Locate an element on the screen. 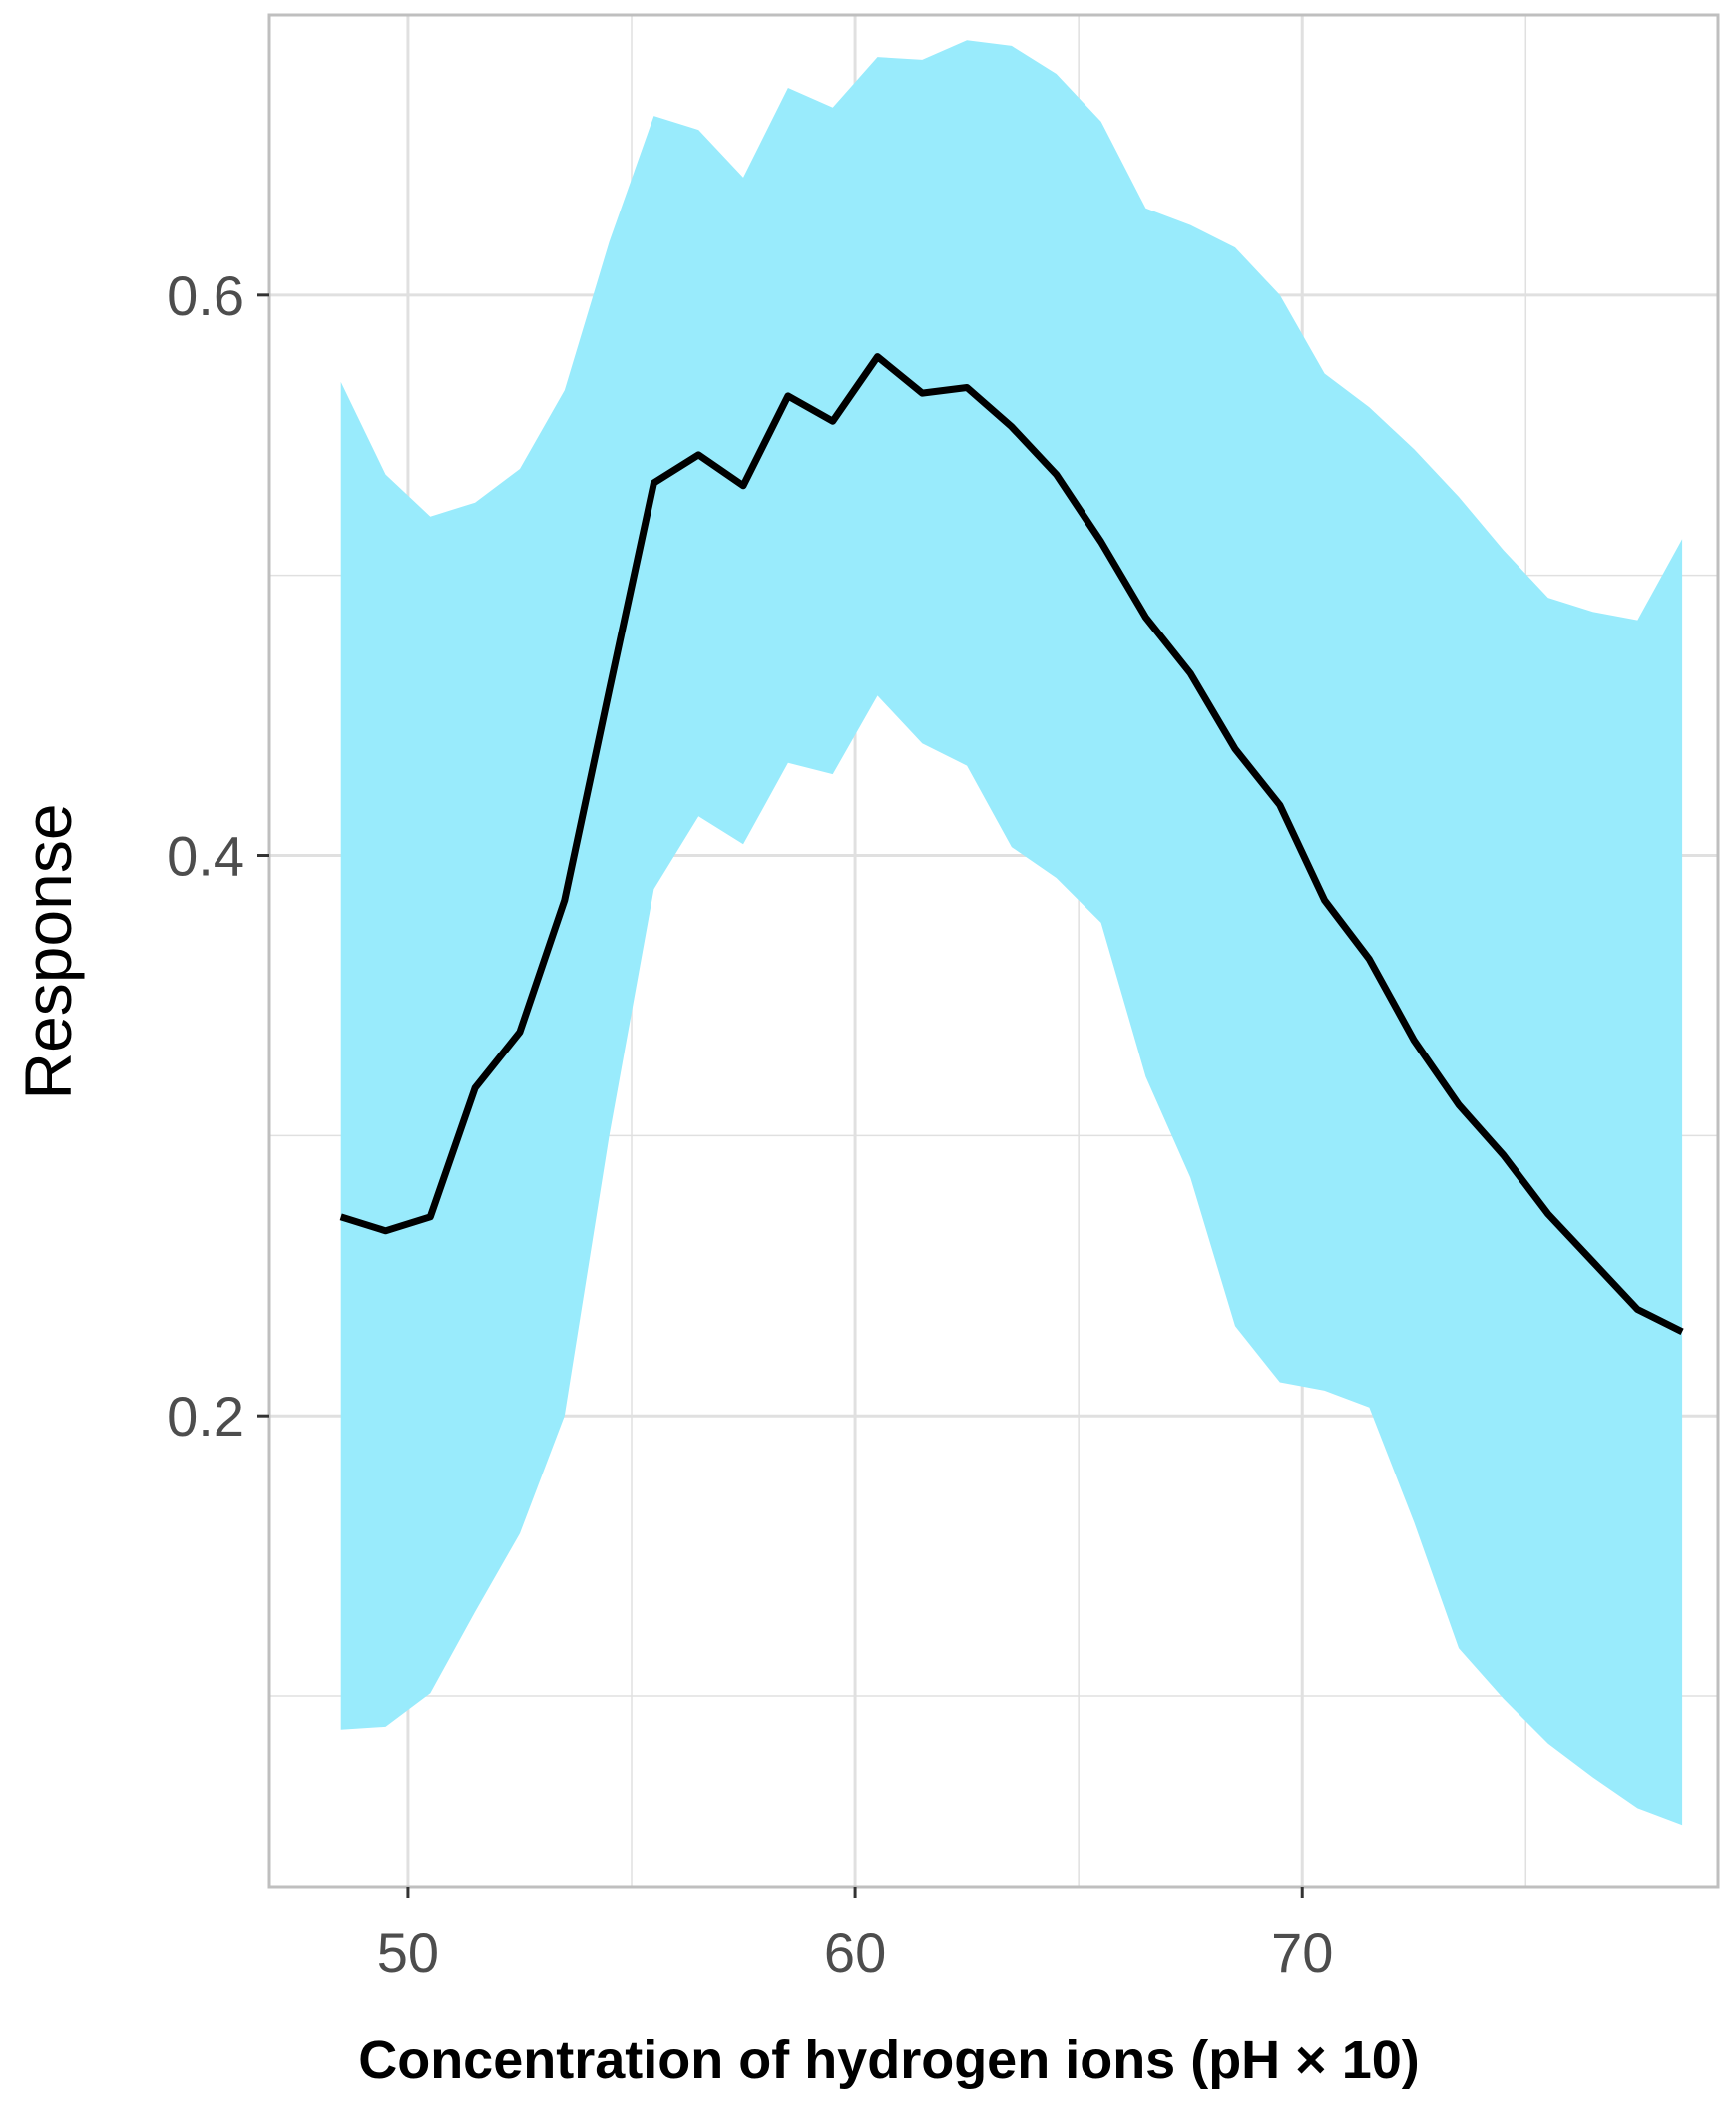  x-tick-label: 60 is located at coordinates (855, 1952).